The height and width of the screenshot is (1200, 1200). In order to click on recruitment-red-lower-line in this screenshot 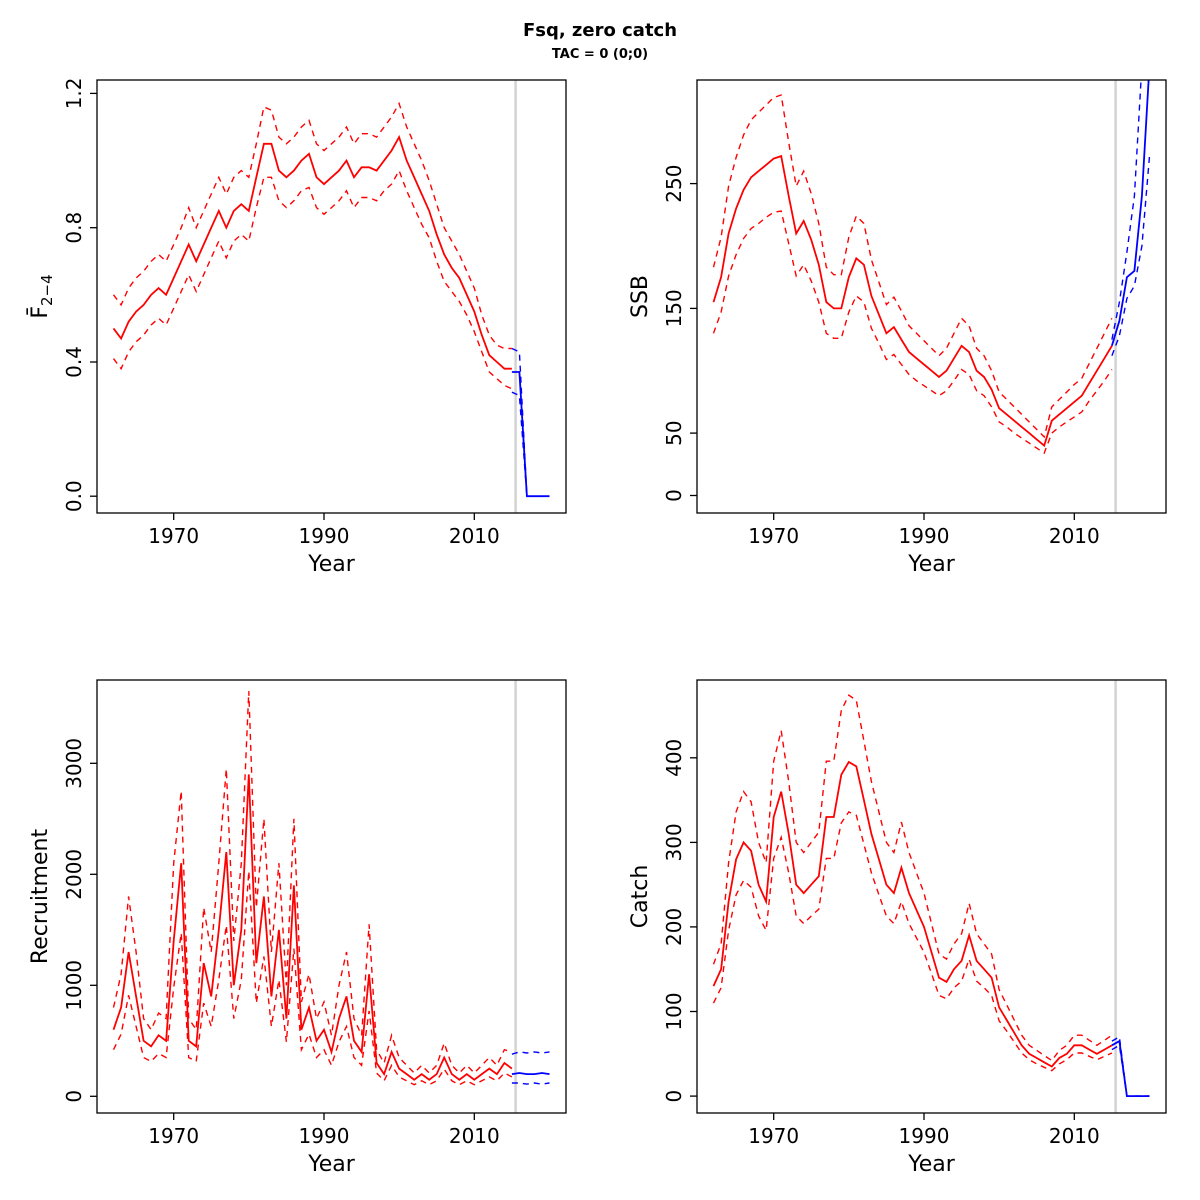, I will do `click(312, 978)`.